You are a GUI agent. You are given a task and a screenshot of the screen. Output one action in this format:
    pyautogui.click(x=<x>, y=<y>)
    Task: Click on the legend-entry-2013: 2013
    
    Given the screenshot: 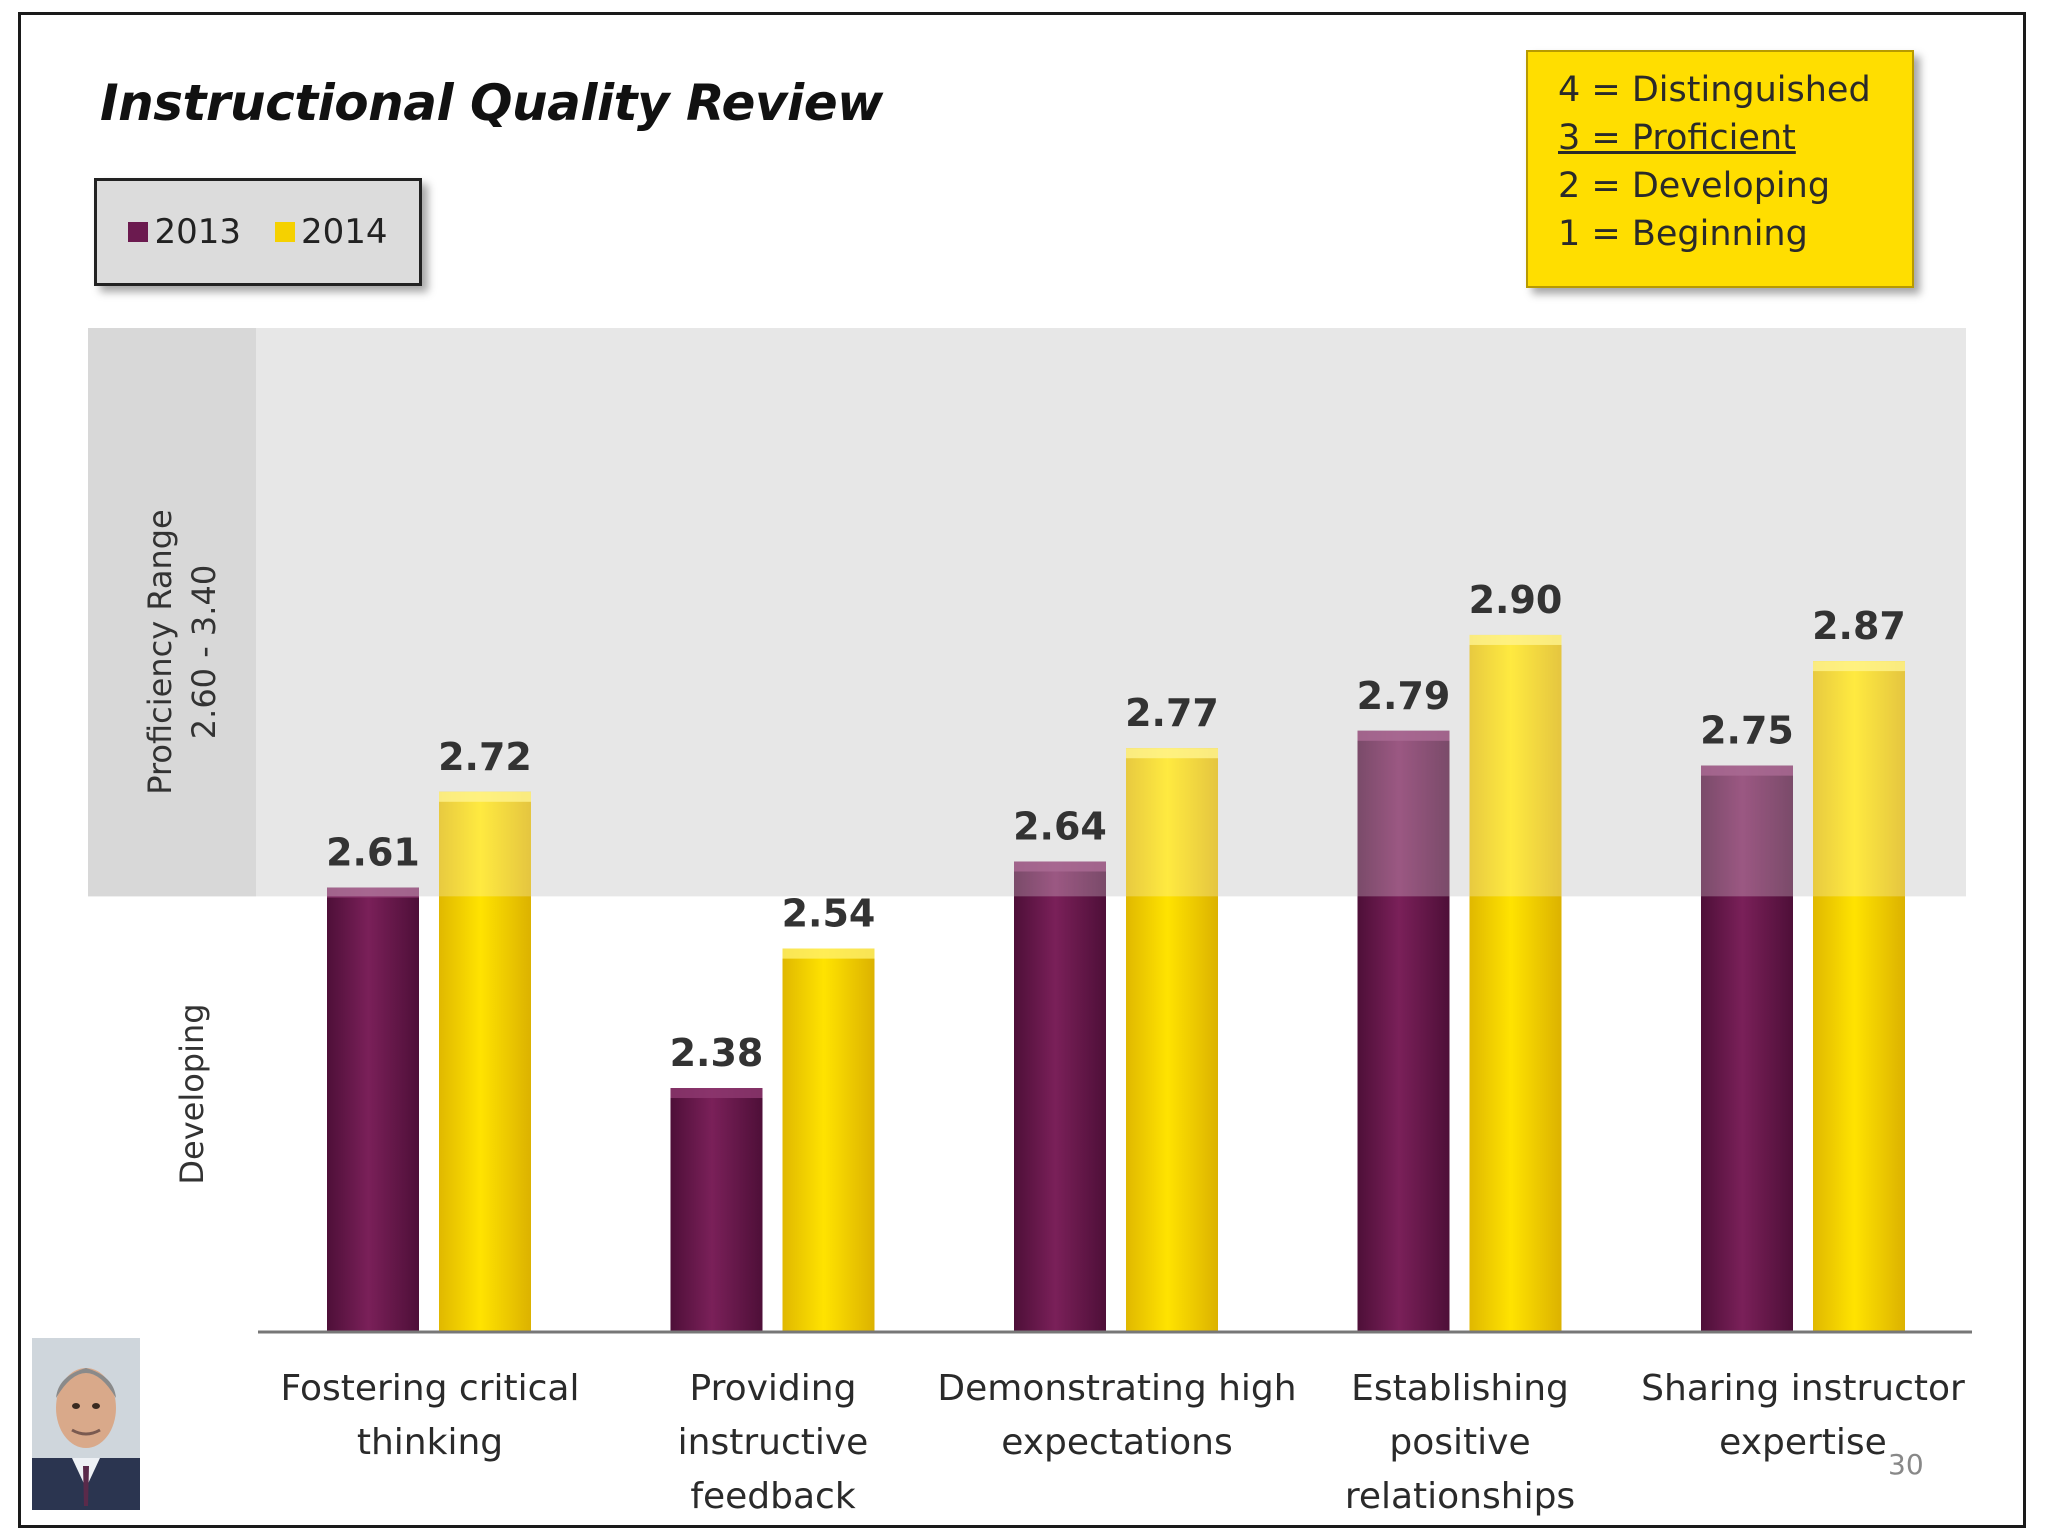 What is the action you would take?
    pyautogui.click(x=184, y=232)
    